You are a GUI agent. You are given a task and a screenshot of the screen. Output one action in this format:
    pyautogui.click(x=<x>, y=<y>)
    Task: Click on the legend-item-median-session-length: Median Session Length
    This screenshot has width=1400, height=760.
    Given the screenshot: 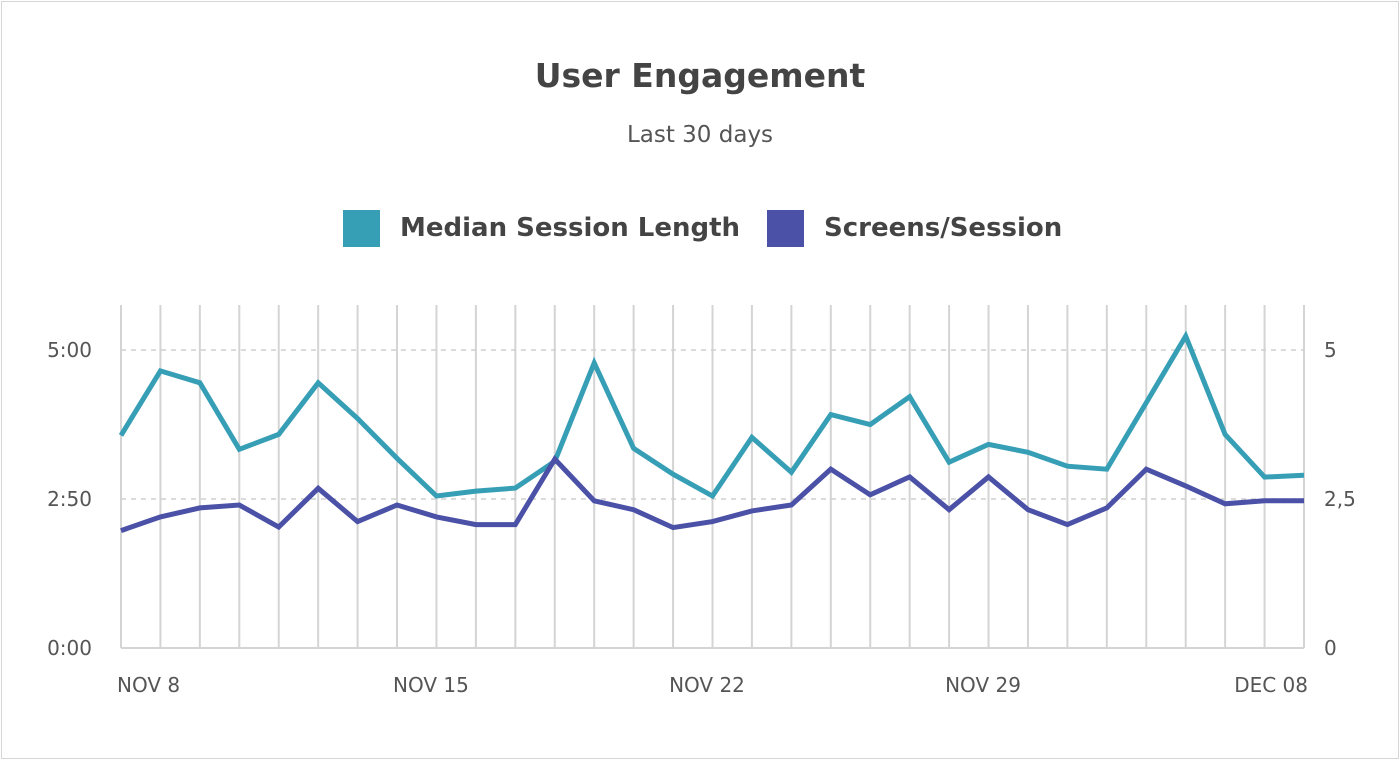 What is the action you would take?
    pyautogui.click(x=541, y=228)
    